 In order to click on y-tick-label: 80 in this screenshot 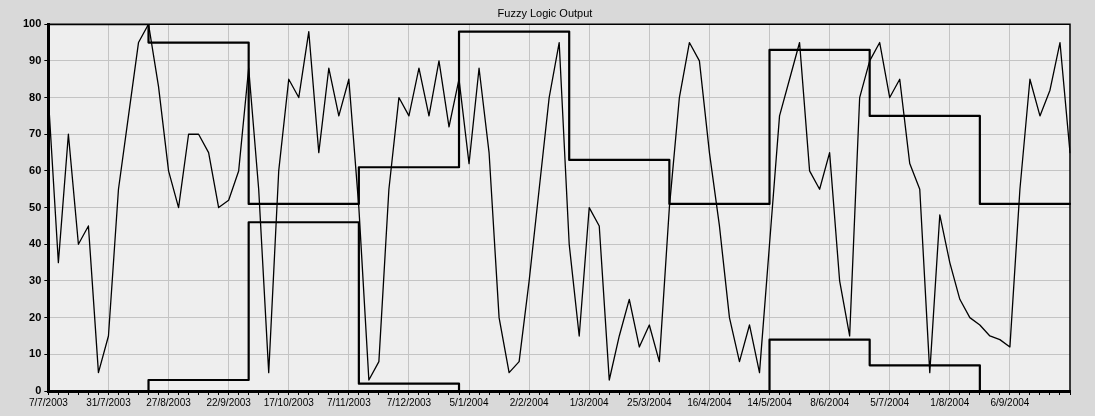, I will do `click(35, 96)`.